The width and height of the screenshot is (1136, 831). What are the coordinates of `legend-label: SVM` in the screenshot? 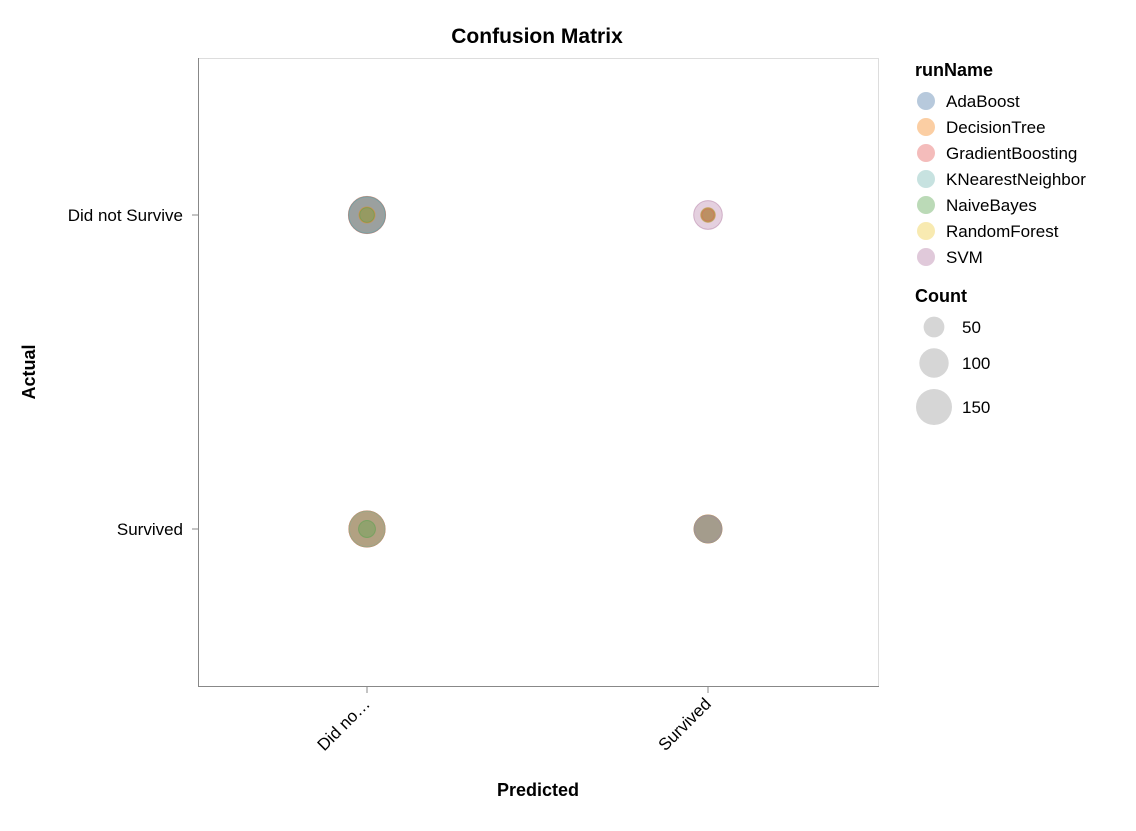 It's located at (964, 257).